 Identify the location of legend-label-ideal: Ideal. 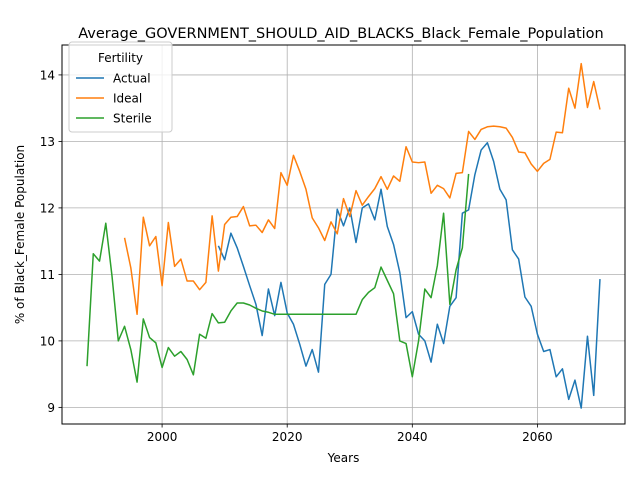
(127, 99).